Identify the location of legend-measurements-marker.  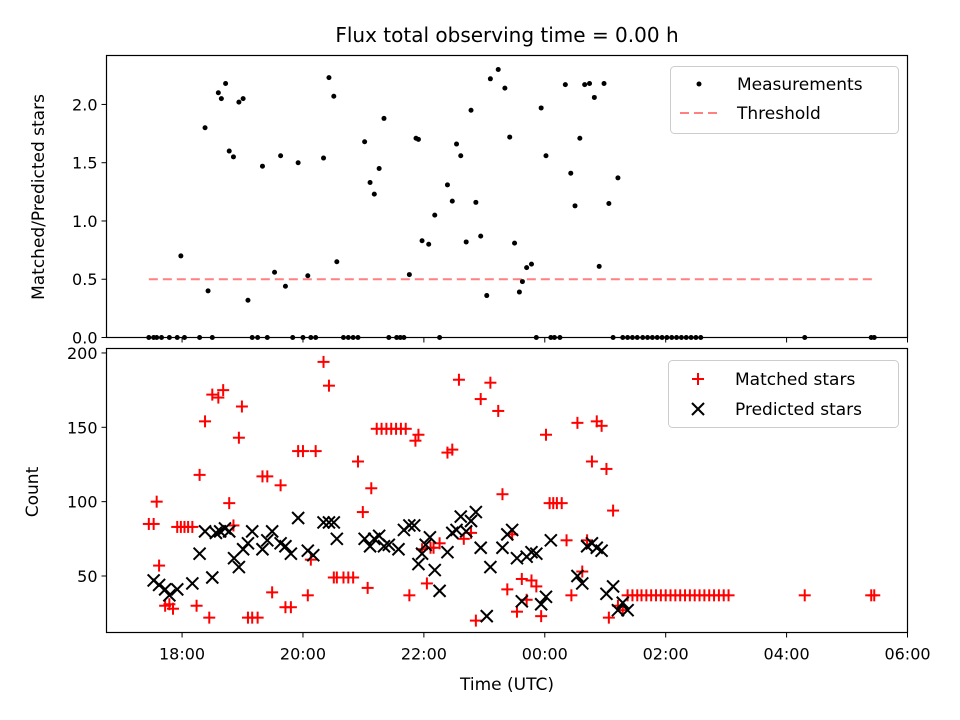
(699, 84).